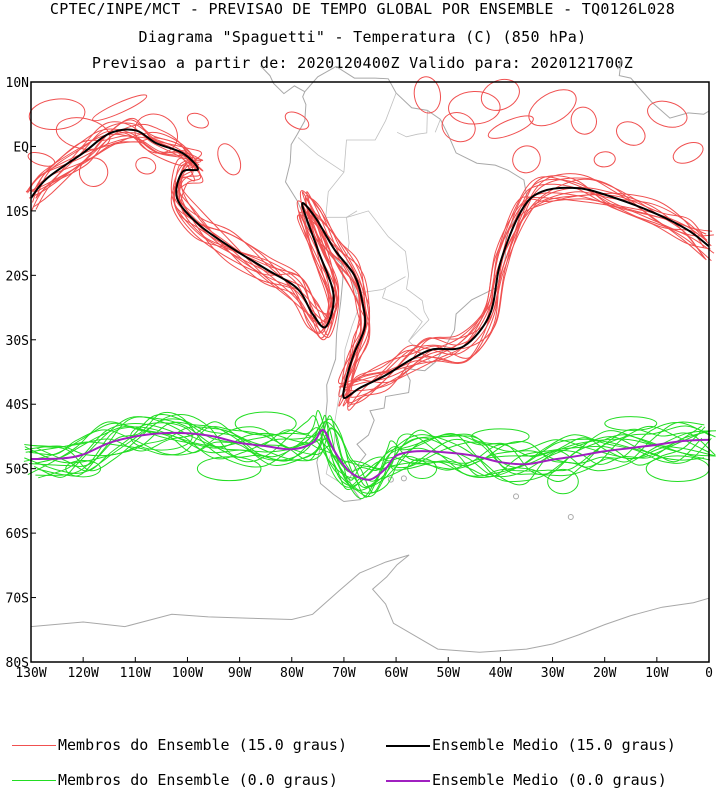 The image size is (725, 792). I want to click on antarctica-coastline, so click(370, 603).